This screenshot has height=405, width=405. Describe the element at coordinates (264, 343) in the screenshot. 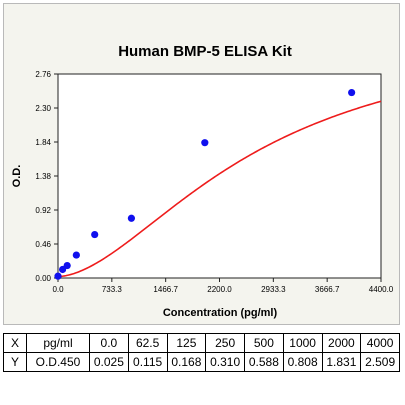

I see `table-cell: 500` at that location.